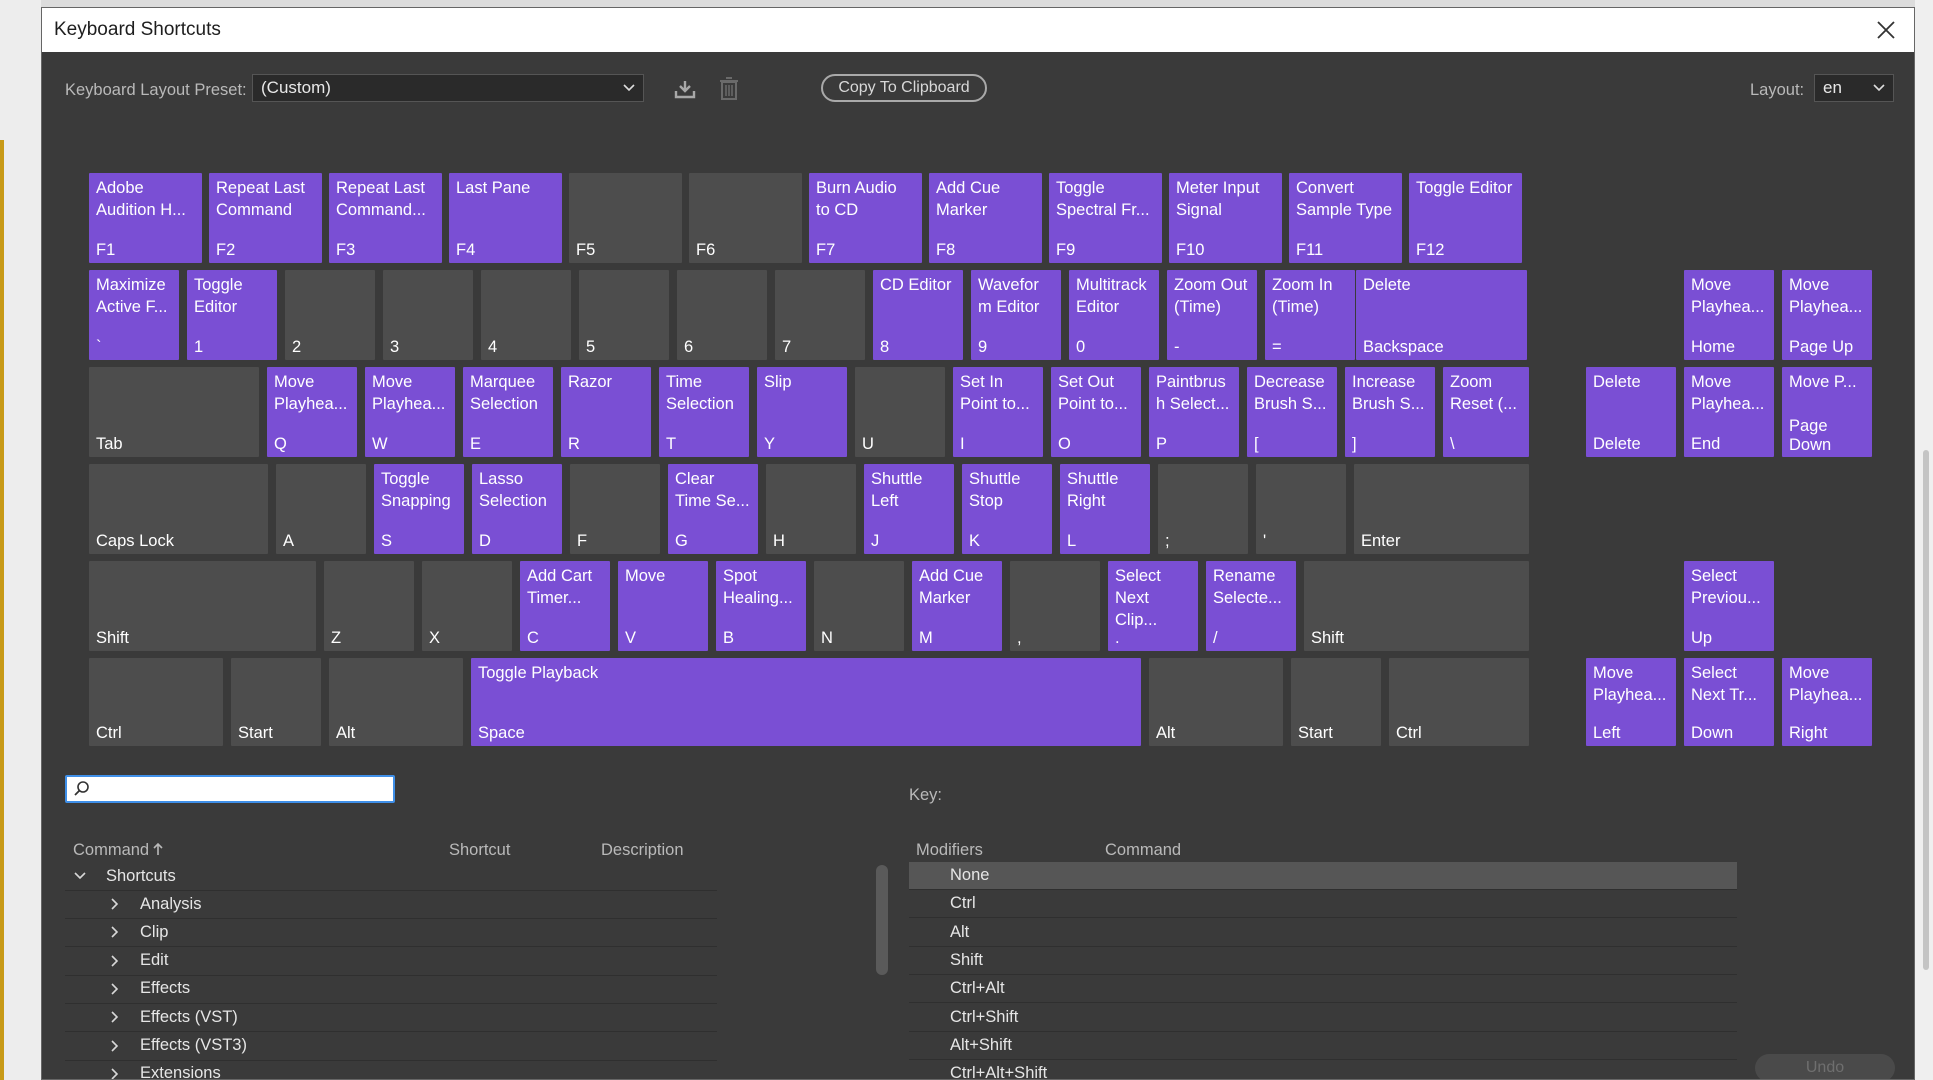 Image resolution: width=1933 pixels, height=1080 pixels. What do you see at coordinates (1105, 509) in the screenshot?
I see `key-l: Shuttle Right L` at bounding box center [1105, 509].